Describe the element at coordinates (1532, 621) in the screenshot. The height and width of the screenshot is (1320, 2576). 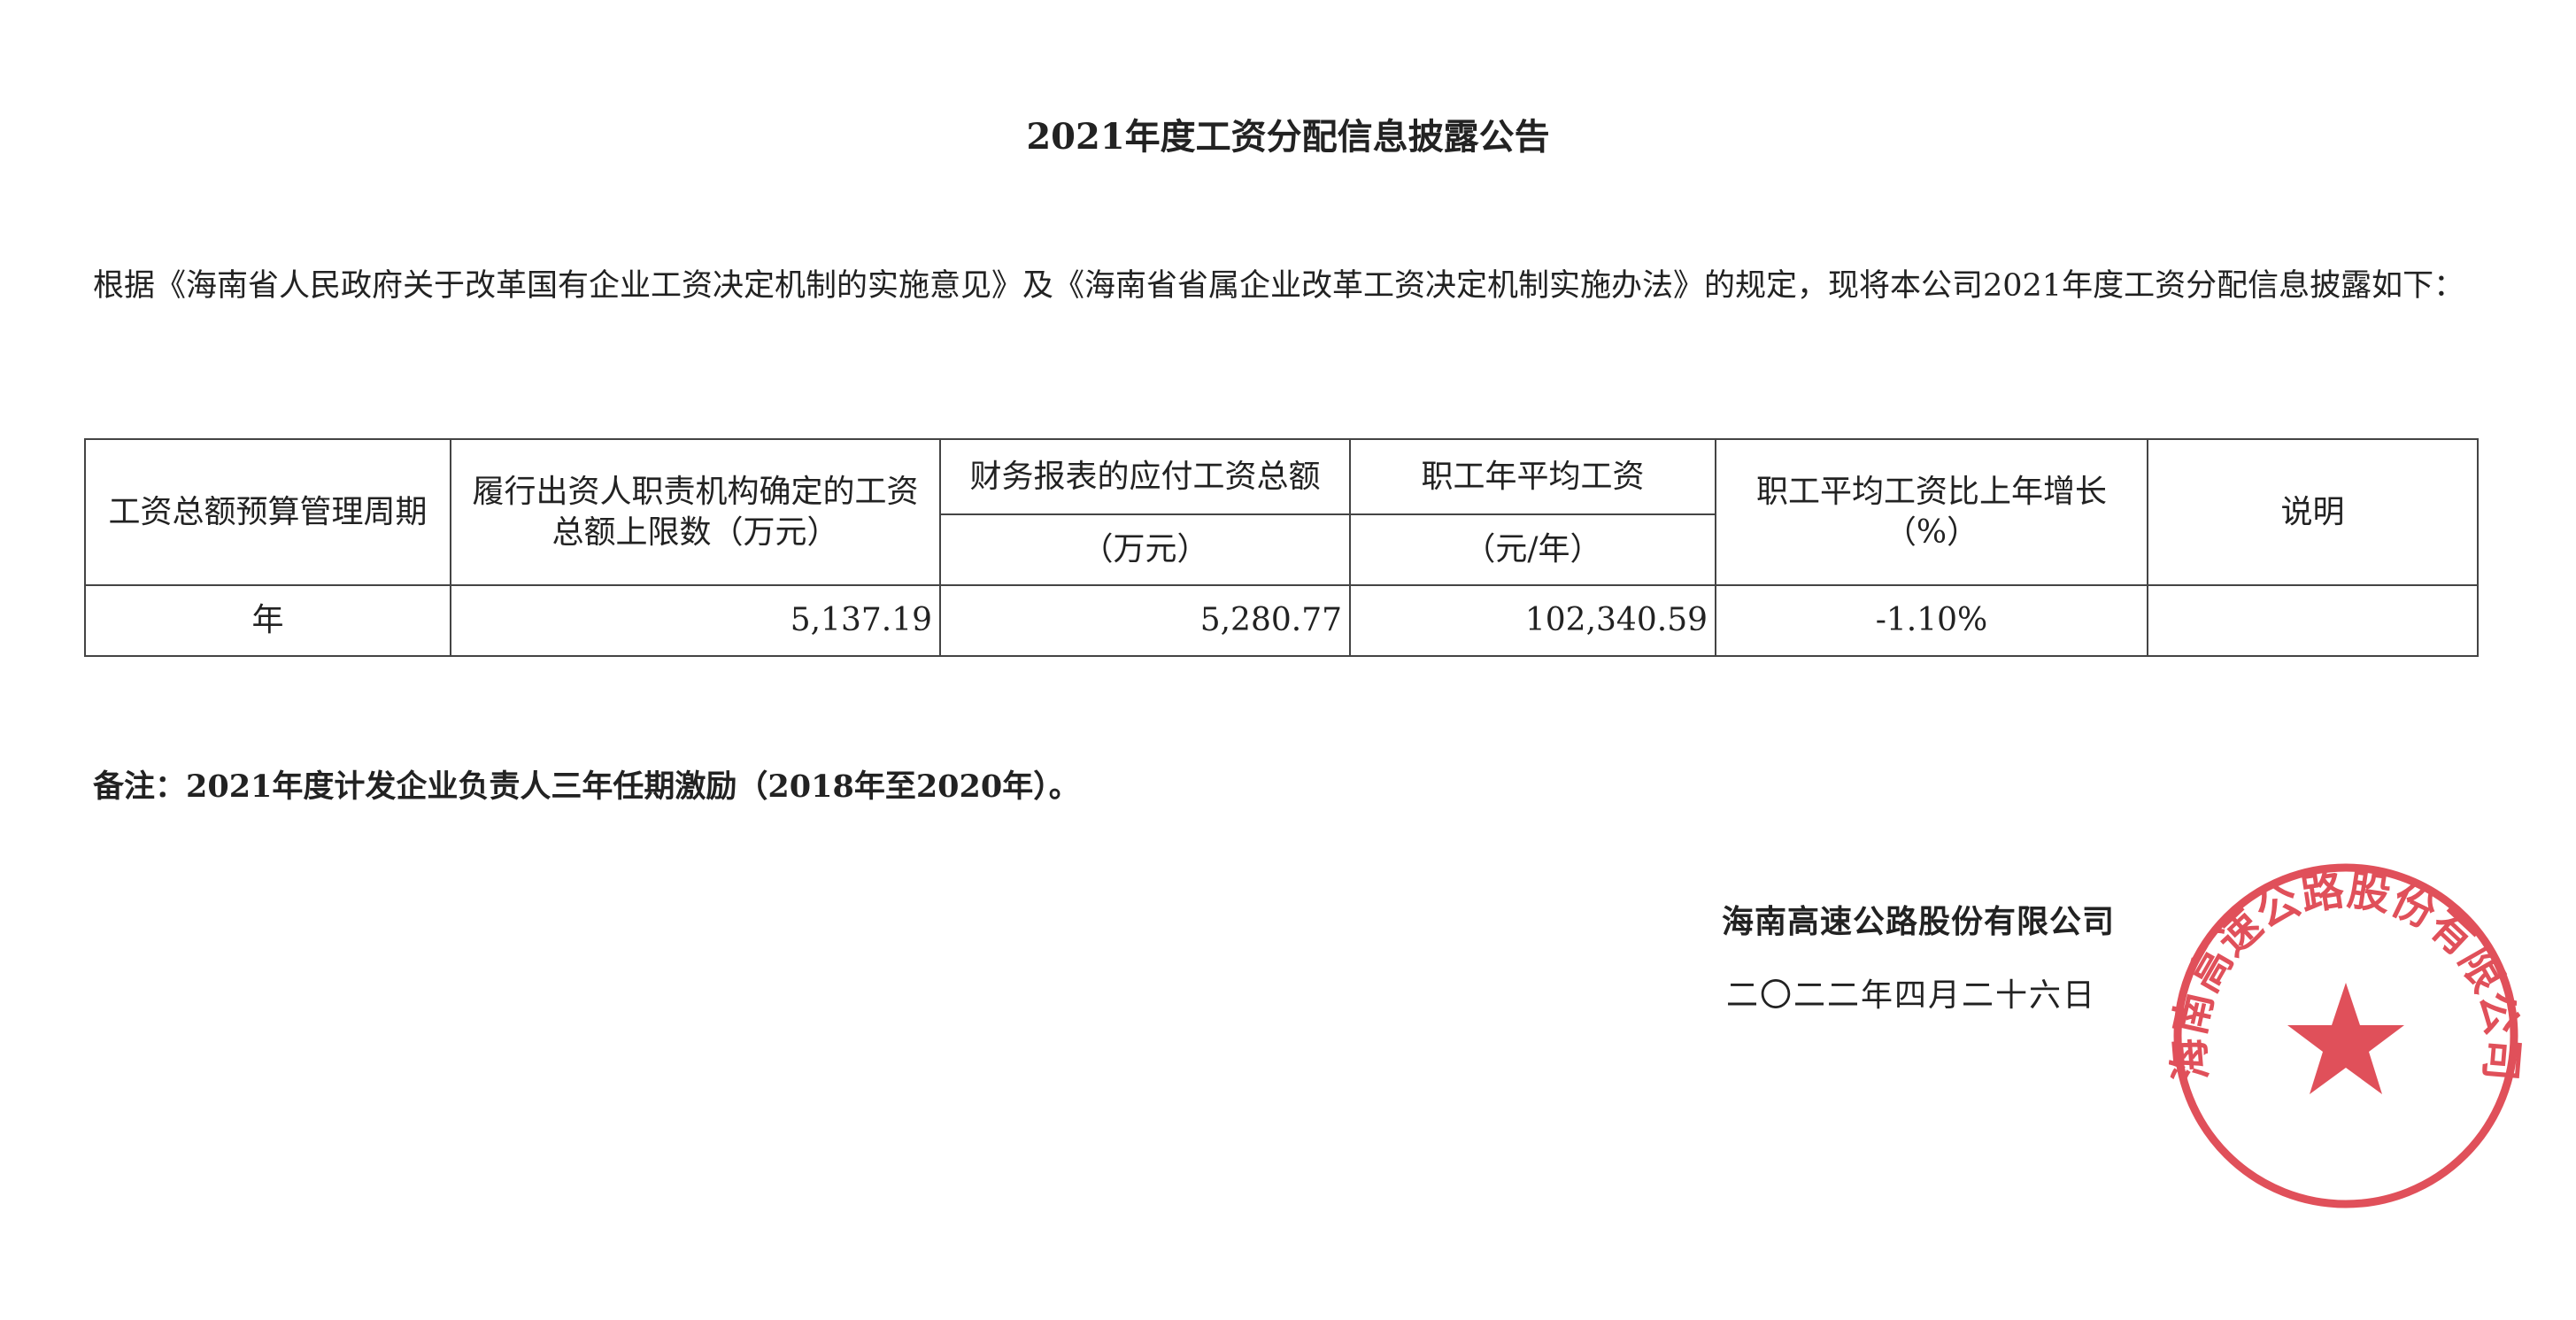
I see `cell-avg-wage: 102,340.59` at that location.